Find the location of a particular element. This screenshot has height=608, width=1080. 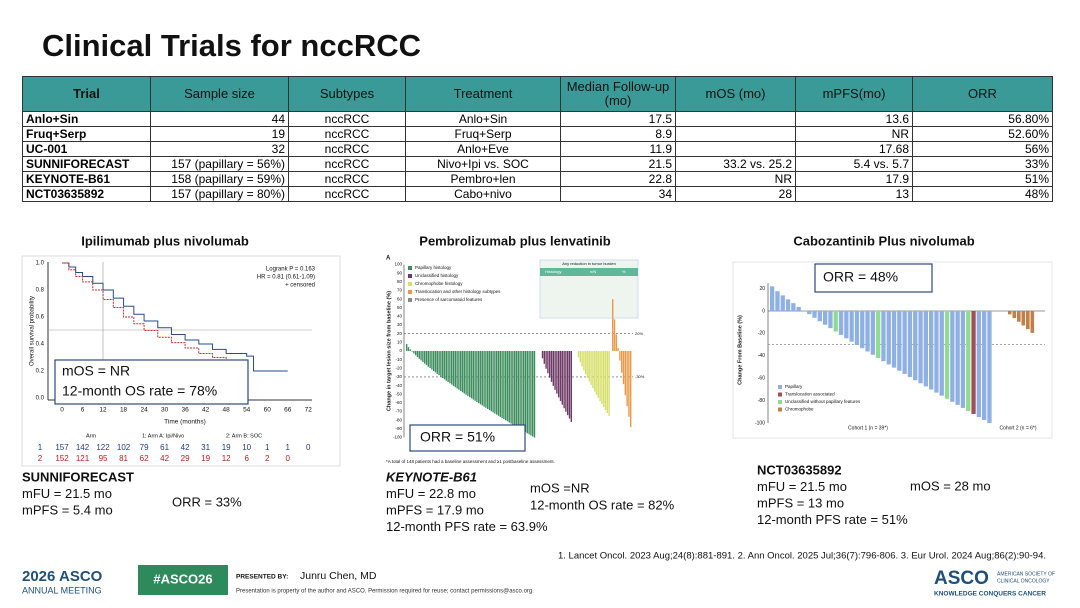

caption-line: mFU = 21.5 mo is located at coordinates (67, 493).